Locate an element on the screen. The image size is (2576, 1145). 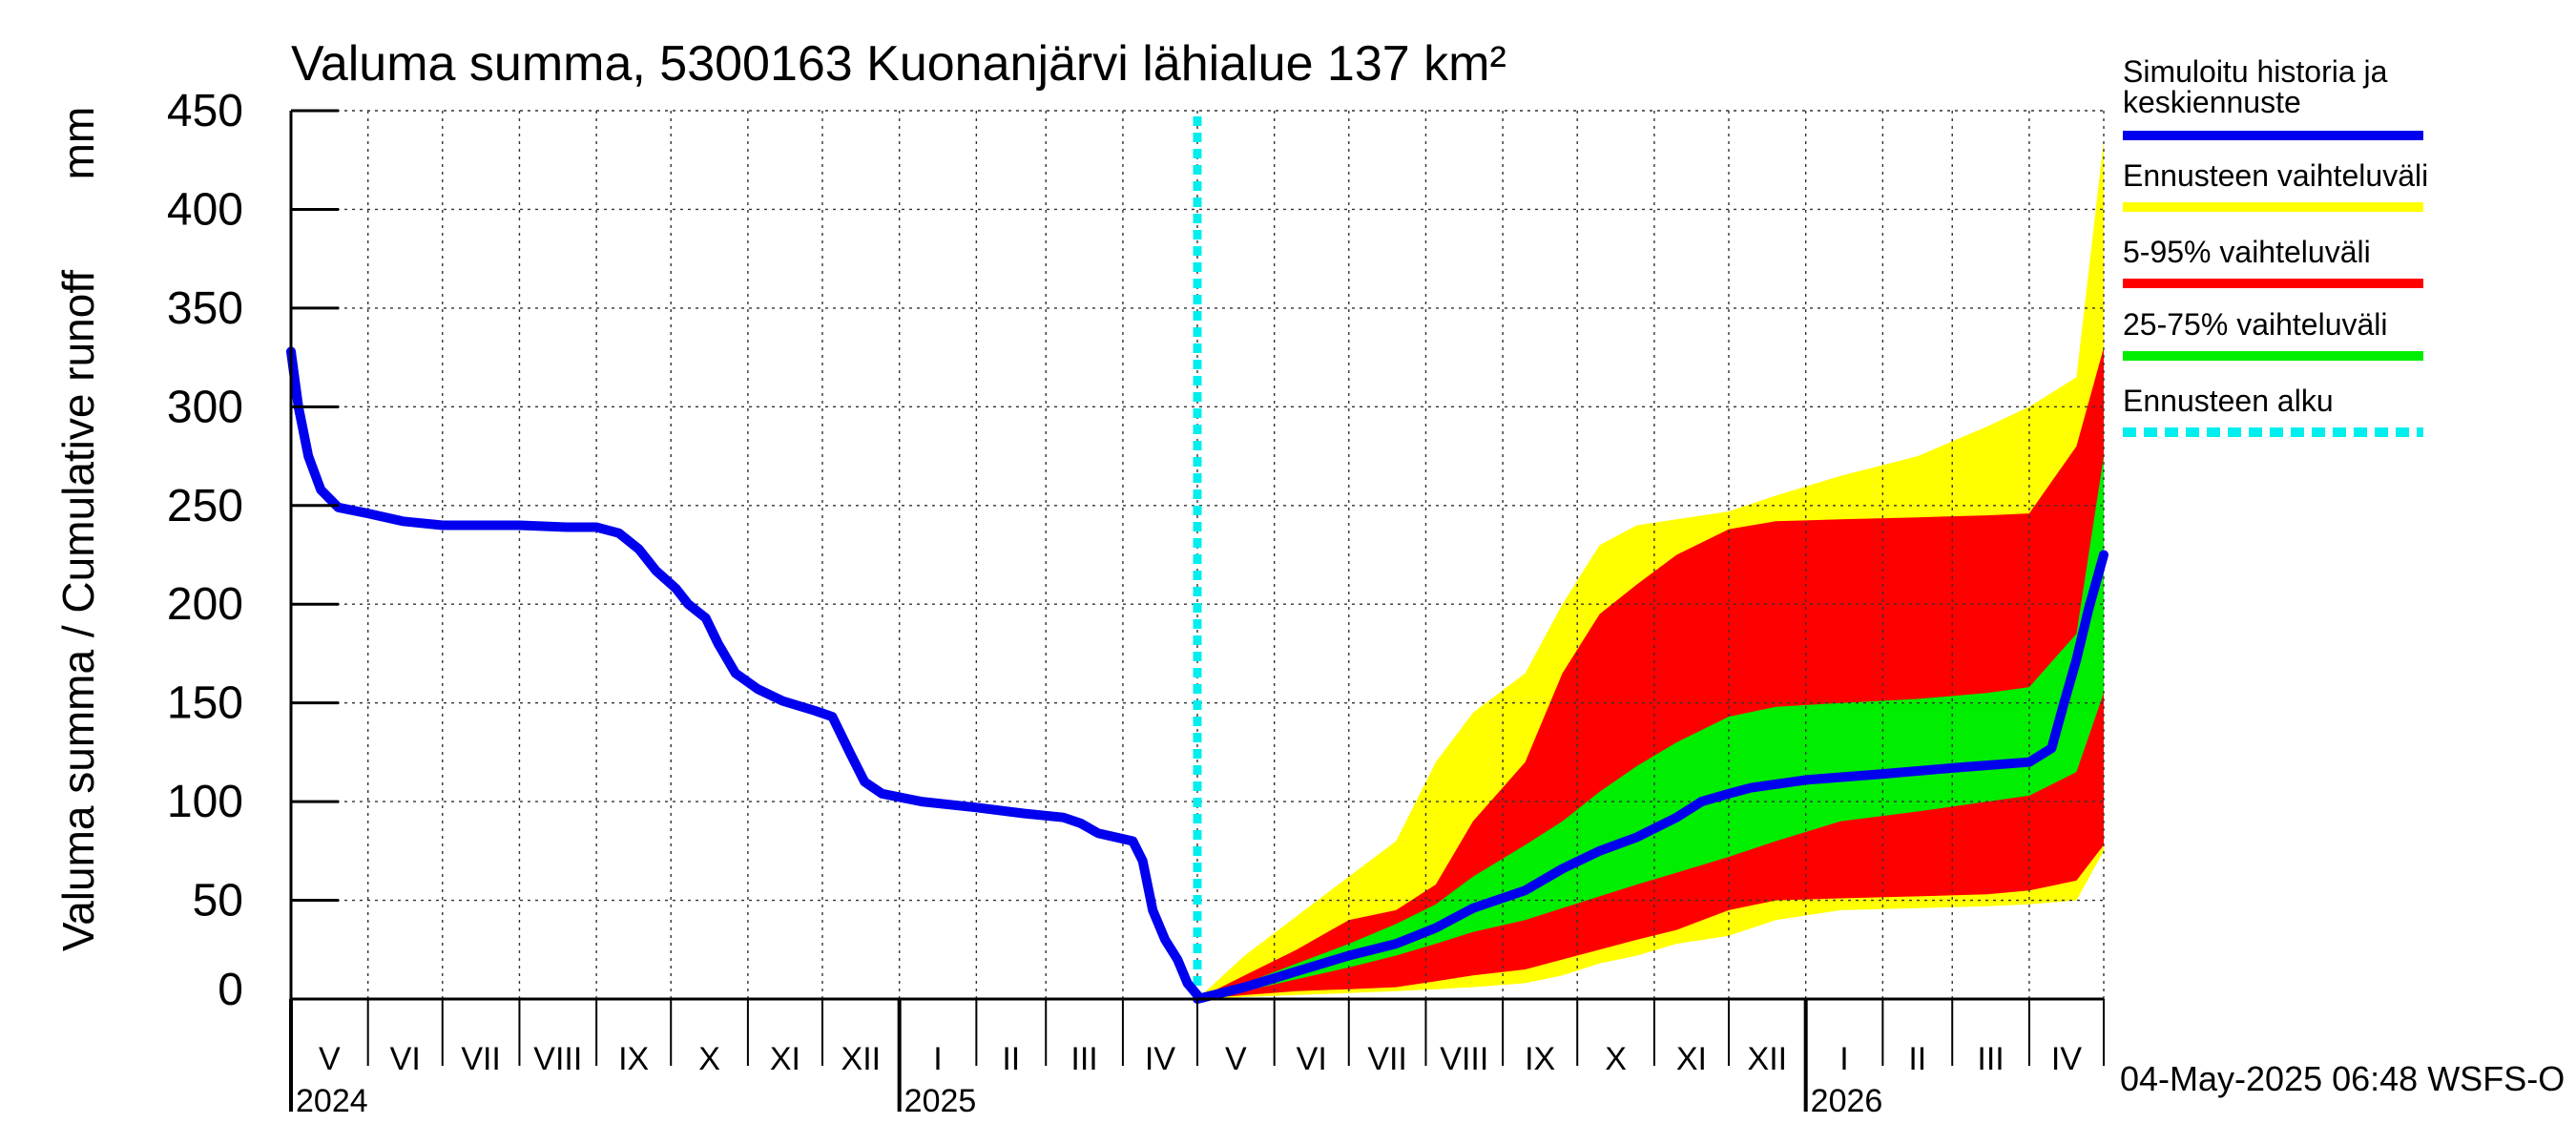
month-label-1: VI is located at coordinates (405, 1059).